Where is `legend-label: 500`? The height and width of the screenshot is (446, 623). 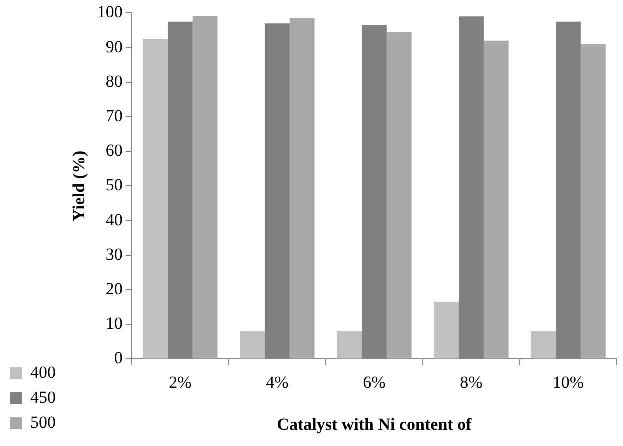
legend-label: 500 is located at coordinates (43, 422).